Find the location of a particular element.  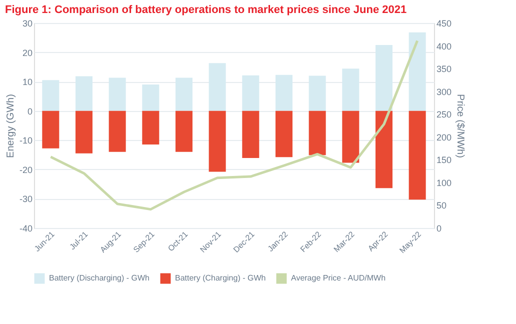

y2-tick-label: 350 is located at coordinates (444, 69).